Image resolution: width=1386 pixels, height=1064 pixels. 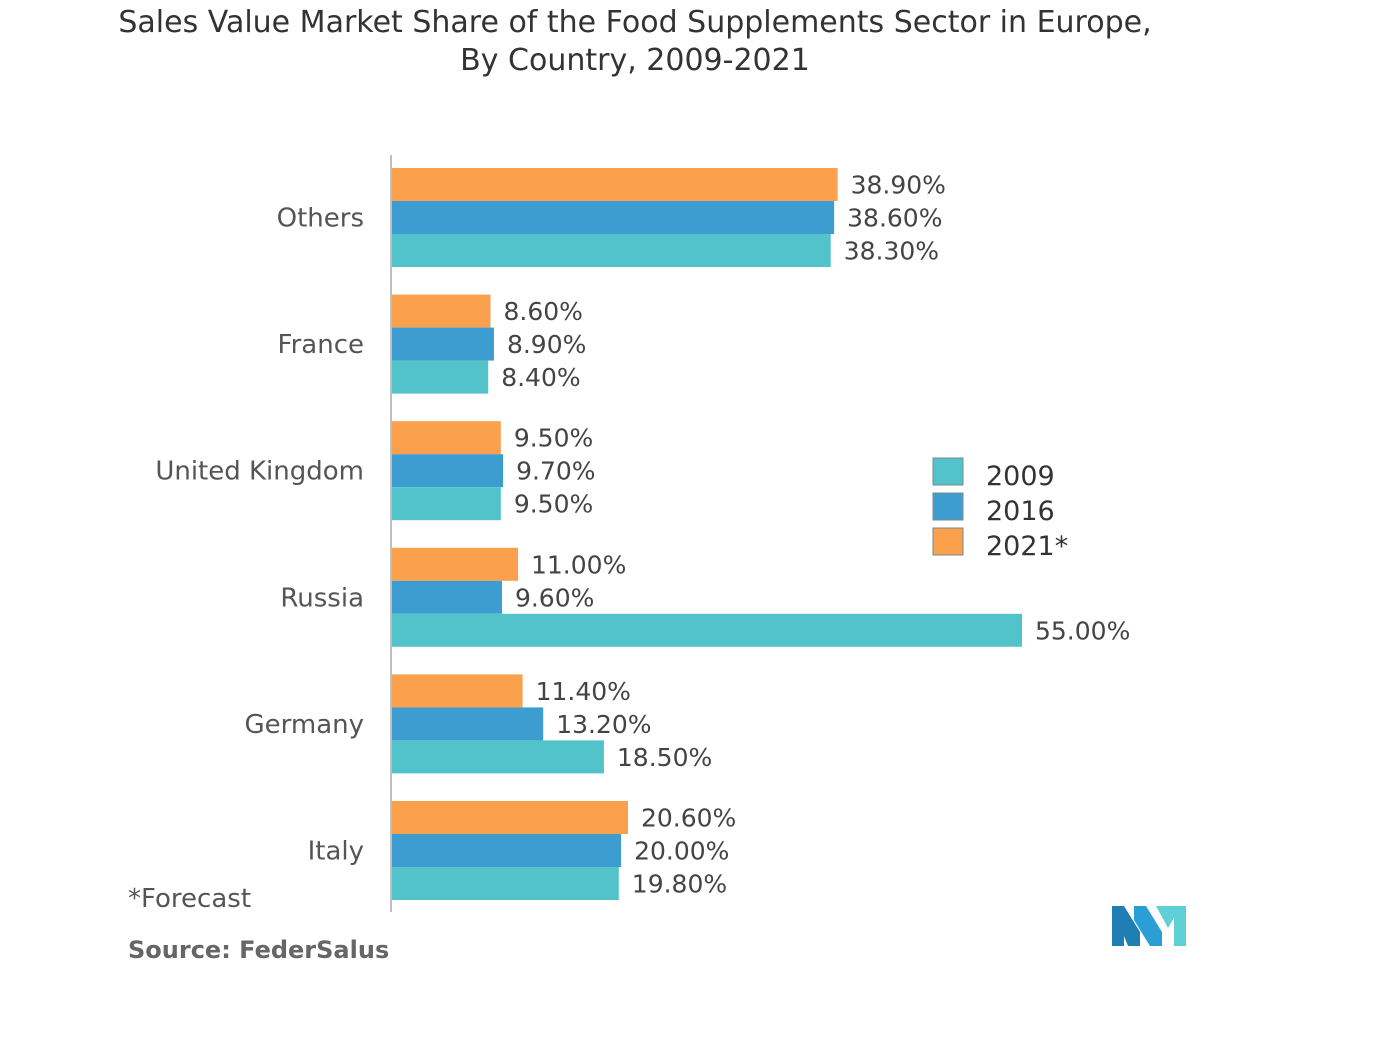 What do you see at coordinates (448, 471) in the screenshot?
I see `bar-2016-united-kingdom` at bounding box center [448, 471].